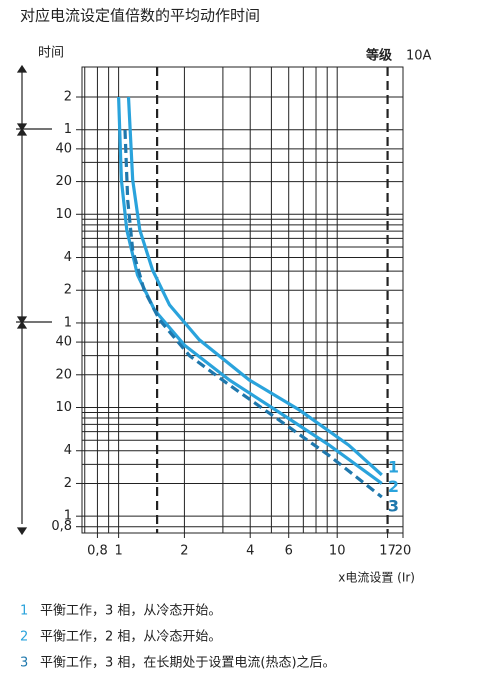 Image resolution: width=478 pixels, height=681 pixels. Describe the element at coordinates (140, 16) in the screenshot. I see `chart-title: 对应电流设定值倍数的平均动作时间` at that location.